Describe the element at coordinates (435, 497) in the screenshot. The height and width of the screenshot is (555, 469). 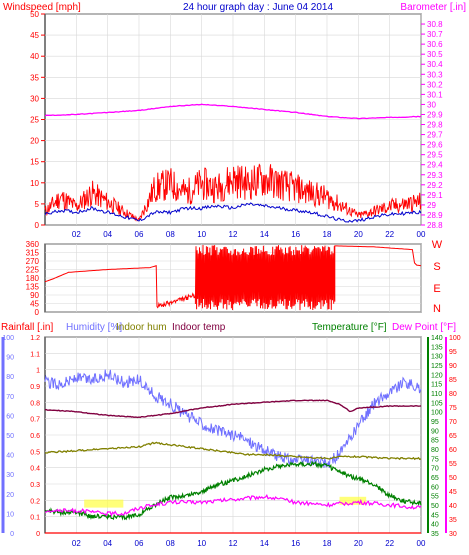
I see `temperature-tick-label: 55` at that location.